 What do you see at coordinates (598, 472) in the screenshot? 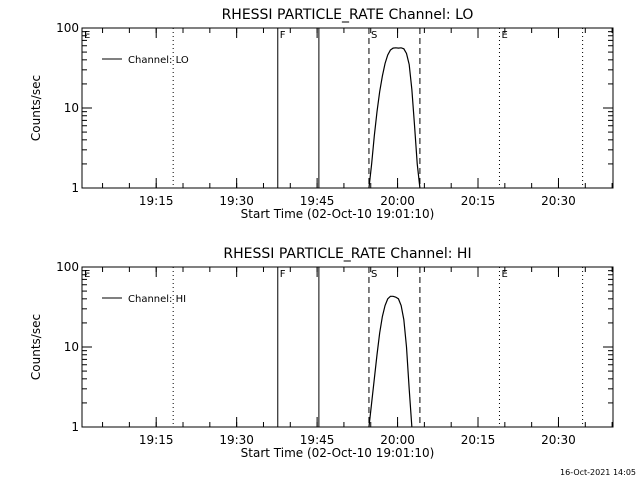
I see `generation-timestamp: 16-Oct-2021 14:05` at bounding box center [598, 472].